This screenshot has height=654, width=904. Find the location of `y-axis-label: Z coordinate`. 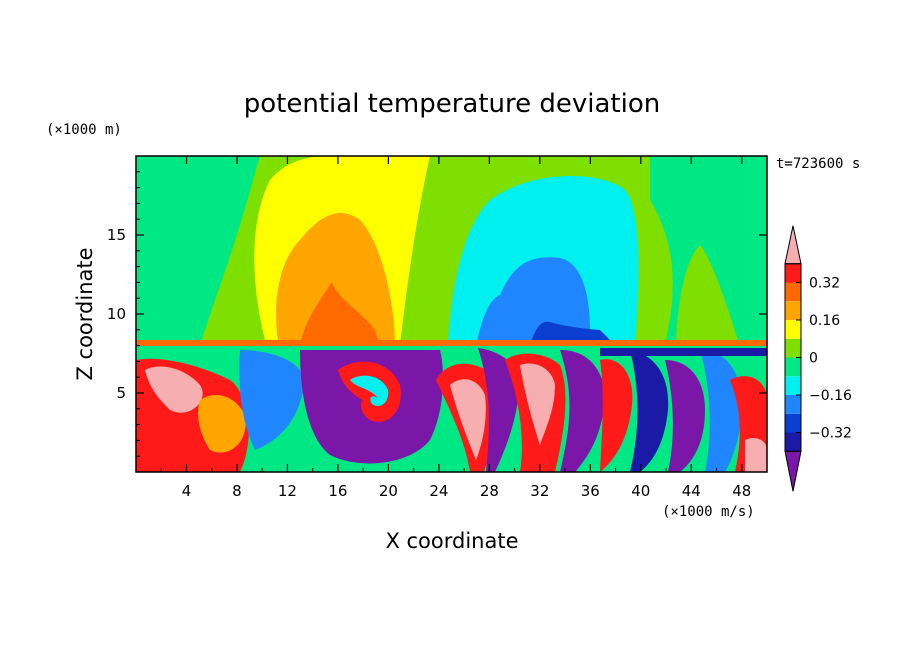

y-axis-label: Z coordinate is located at coordinates (85, 313).